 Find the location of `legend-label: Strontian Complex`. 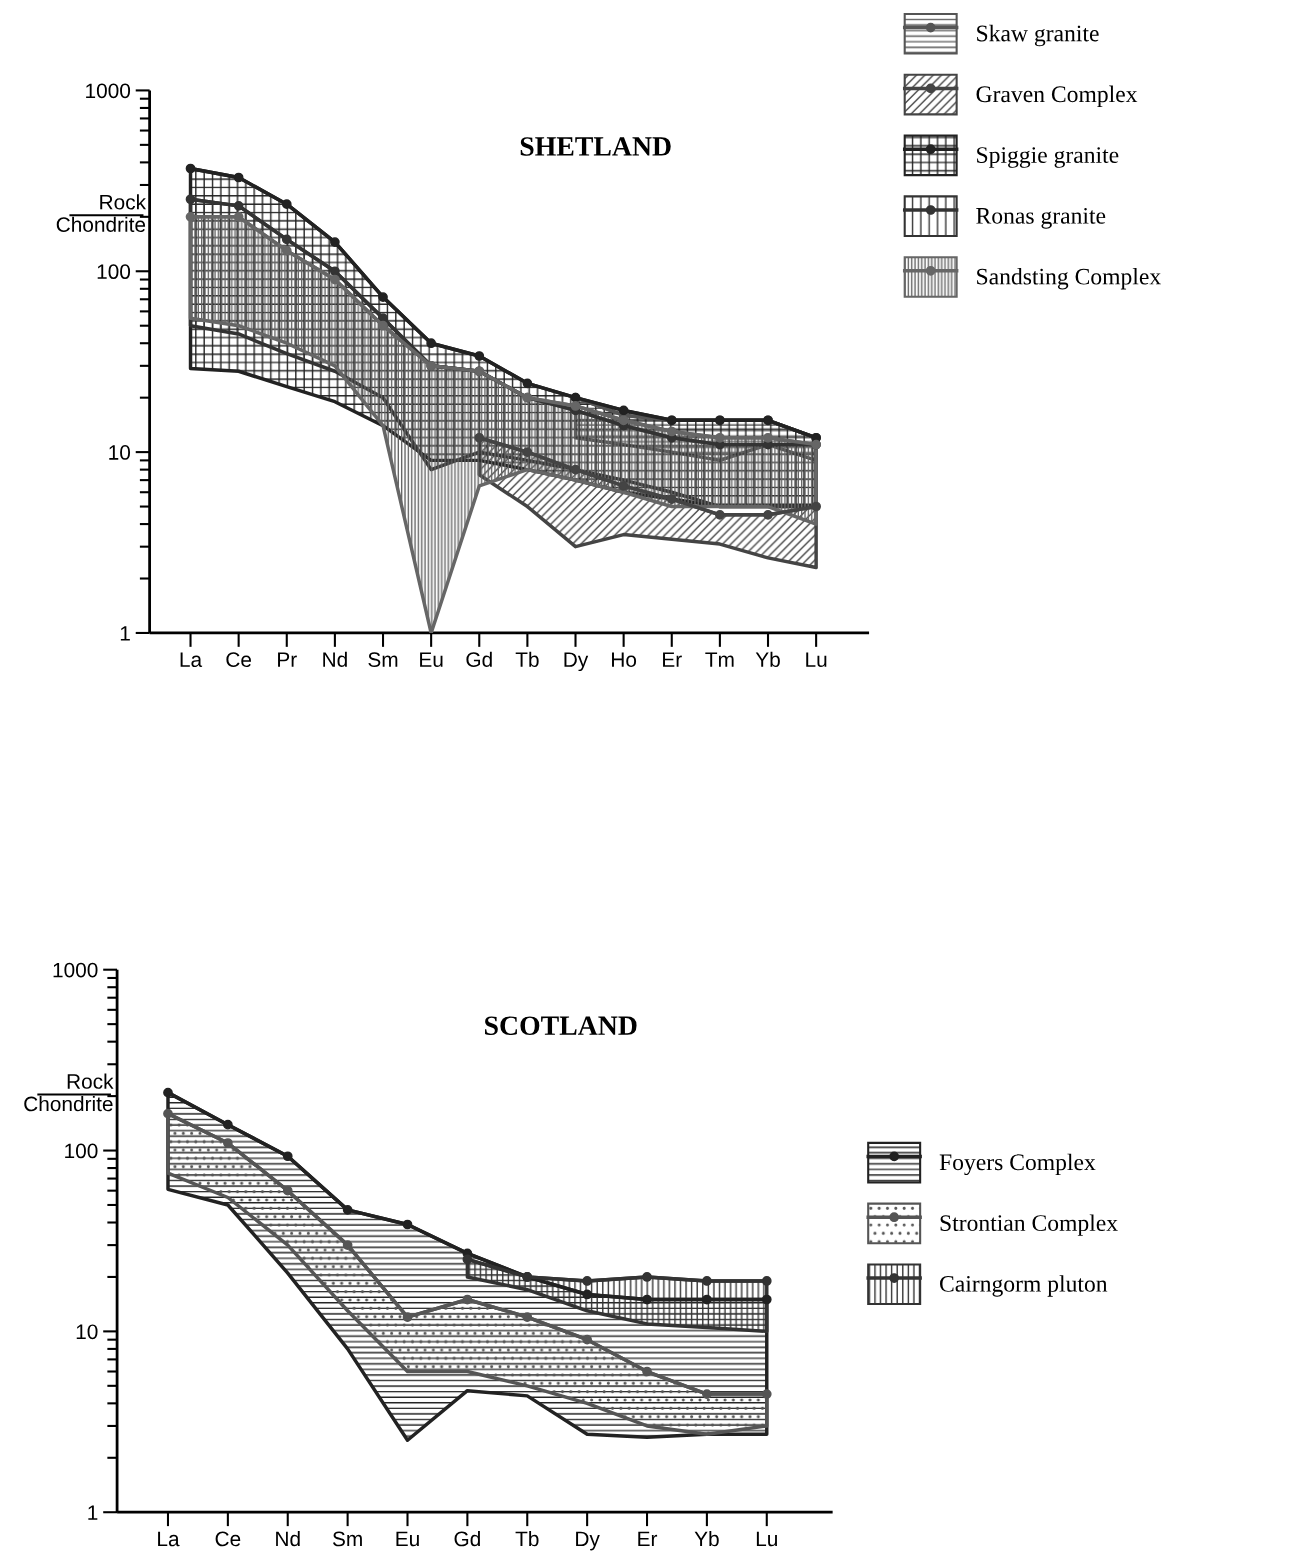

legend-label: Strontian Complex is located at coordinates (1029, 1225).